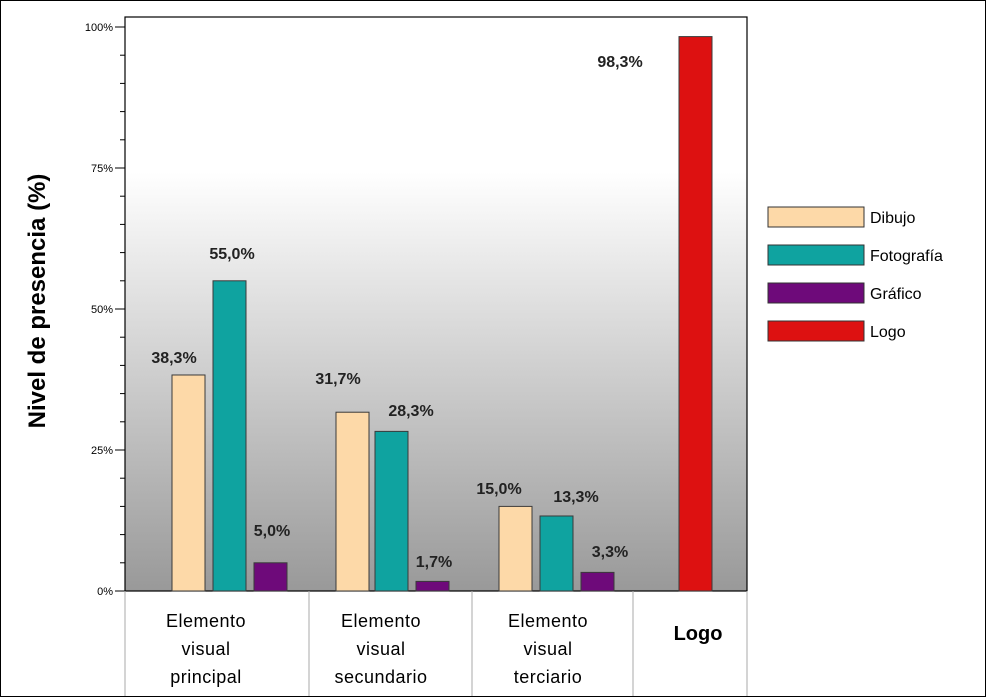 The height and width of the screenshot is (697, 986). What do you see at coordinates (896, 294) in the screenshot?
I see `legend-label: Gráfico` at bounding box center [896, 294].